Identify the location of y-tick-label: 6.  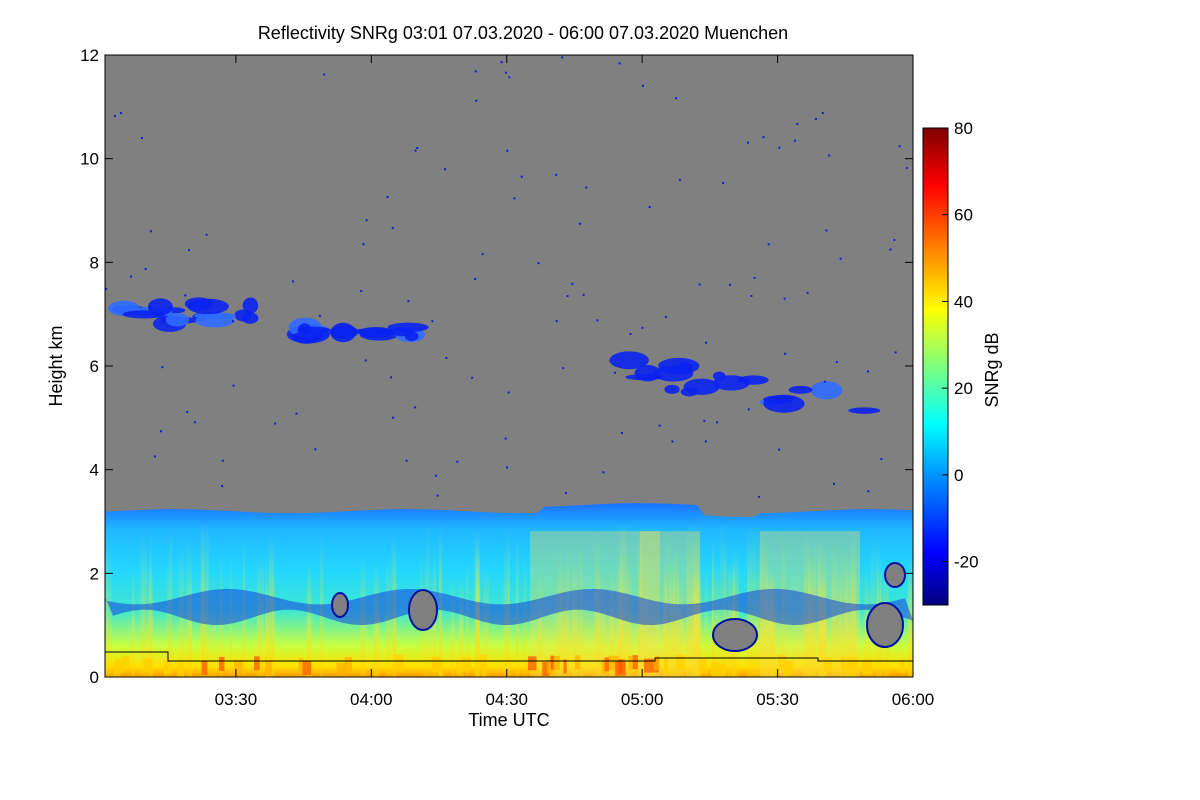
(94, 366).